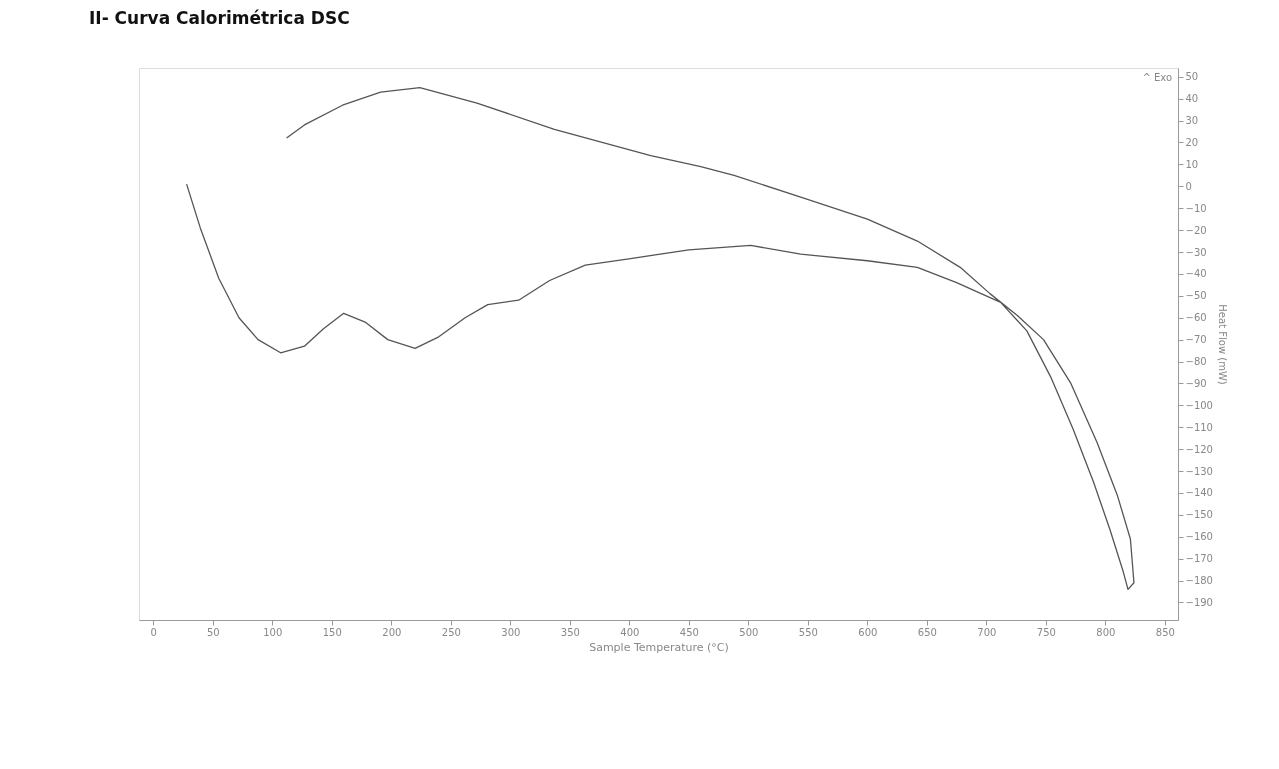 The width and height of the screenshot is (1279, 769). Describe the element at coordinates (1199, 449) in the screenshot. I see `y-tick-label: −120` at that location.